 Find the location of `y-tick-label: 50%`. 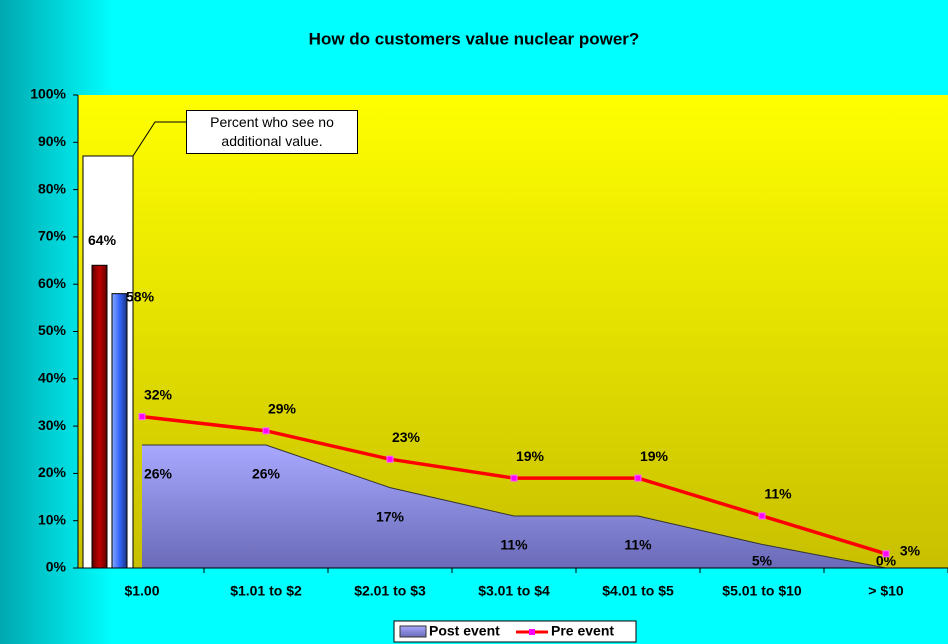

y-tick-label: 50% is located at coordinates (52, 330).